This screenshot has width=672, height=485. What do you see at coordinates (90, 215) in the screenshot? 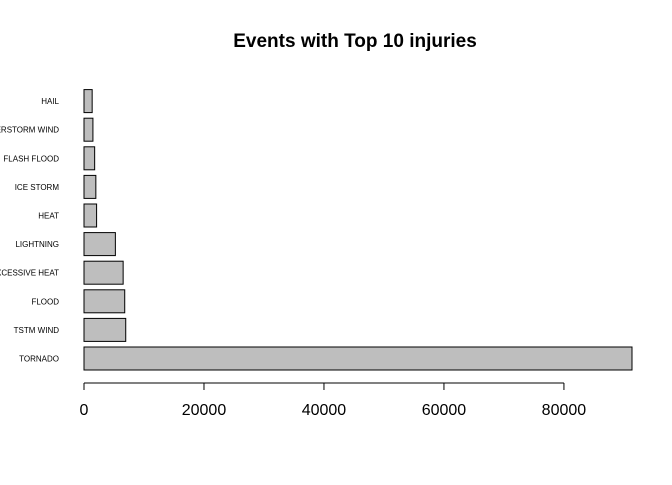
I see `bar-heat` at bounding box center [90, 215].